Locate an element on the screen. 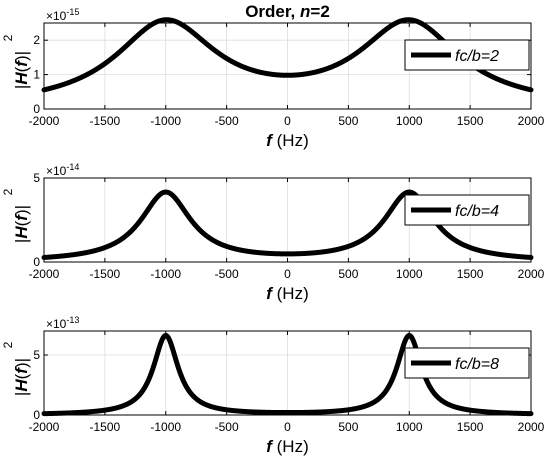  y-exponent-label: ×10⁻¹⁴ is located at coordinates (62, 170).